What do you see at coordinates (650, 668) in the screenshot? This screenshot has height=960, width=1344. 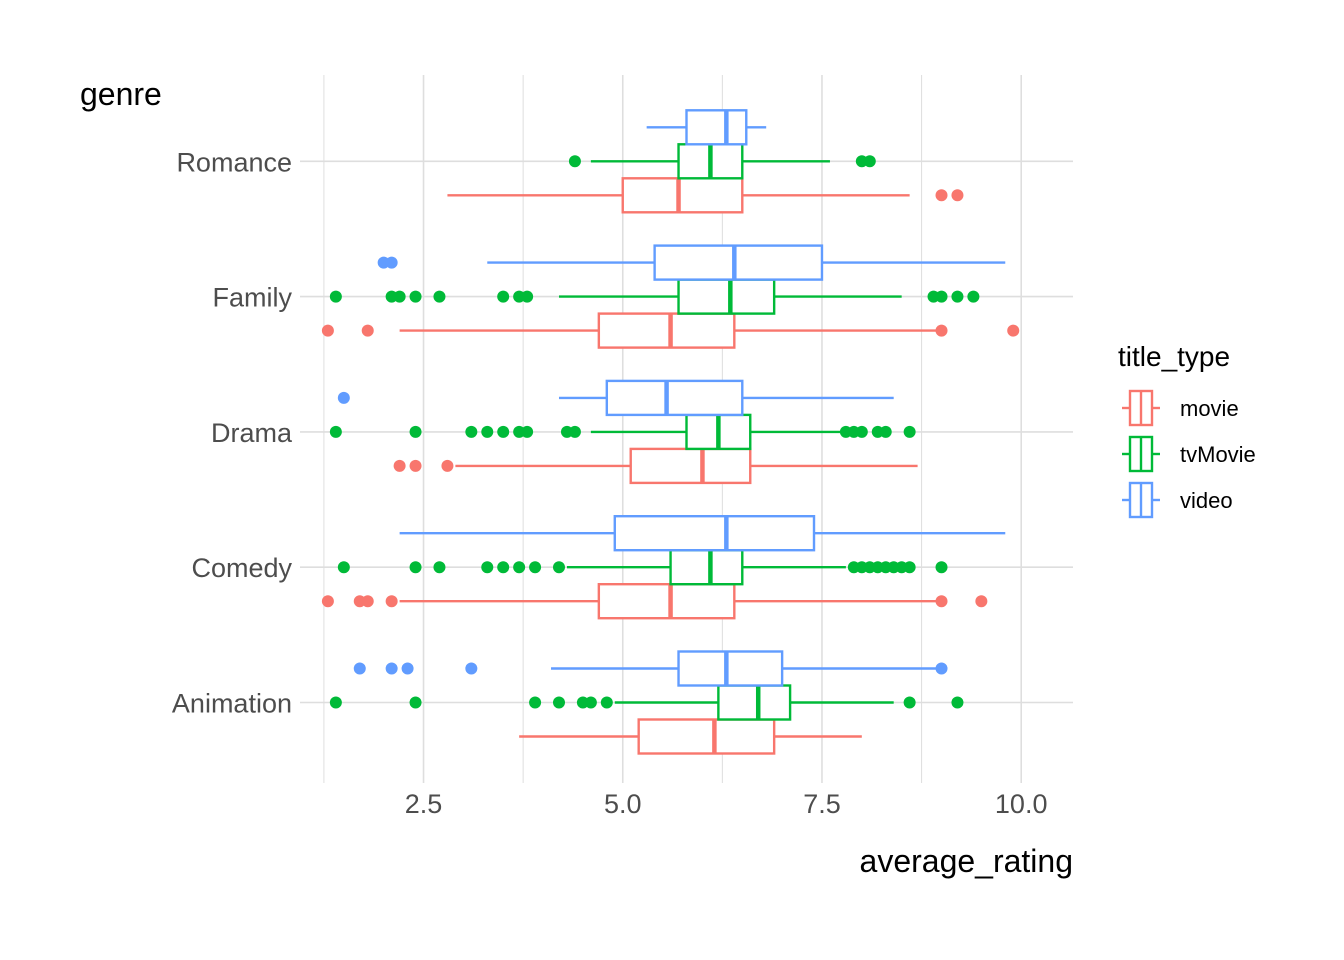 I see `box-video-animation` at bounding box center [650, 668].